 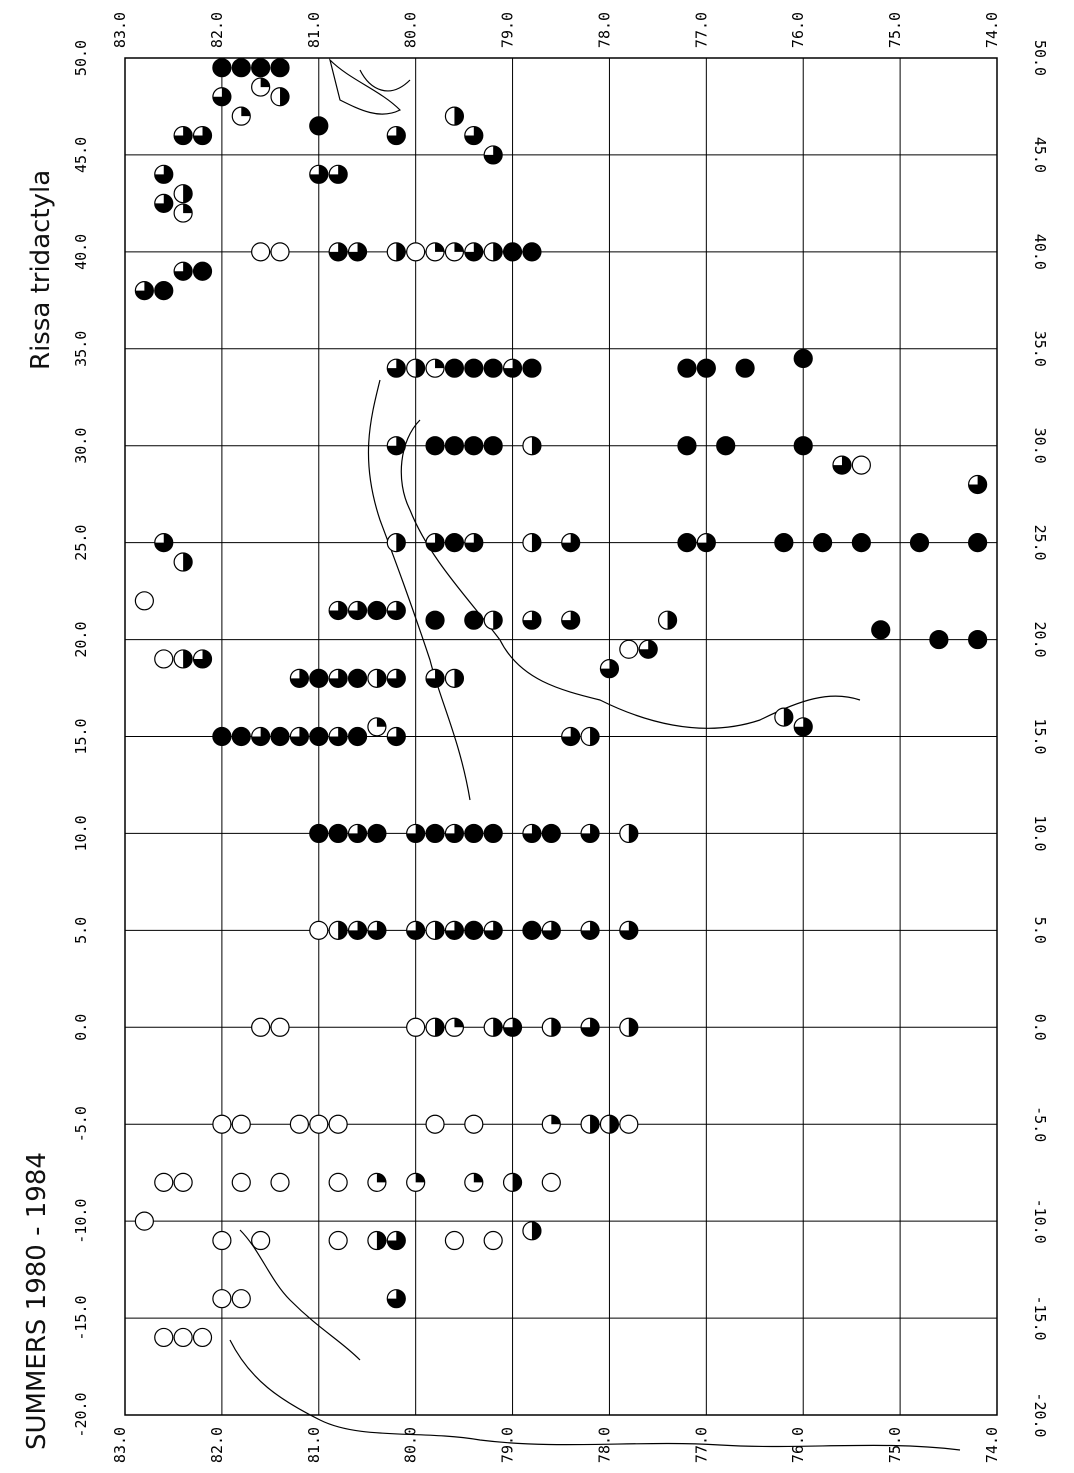 What do you see at coordinates (701, 1445) in the screenshot?
I see `bottom-tick-label: 77.0` at bounding box center [701, 1445].